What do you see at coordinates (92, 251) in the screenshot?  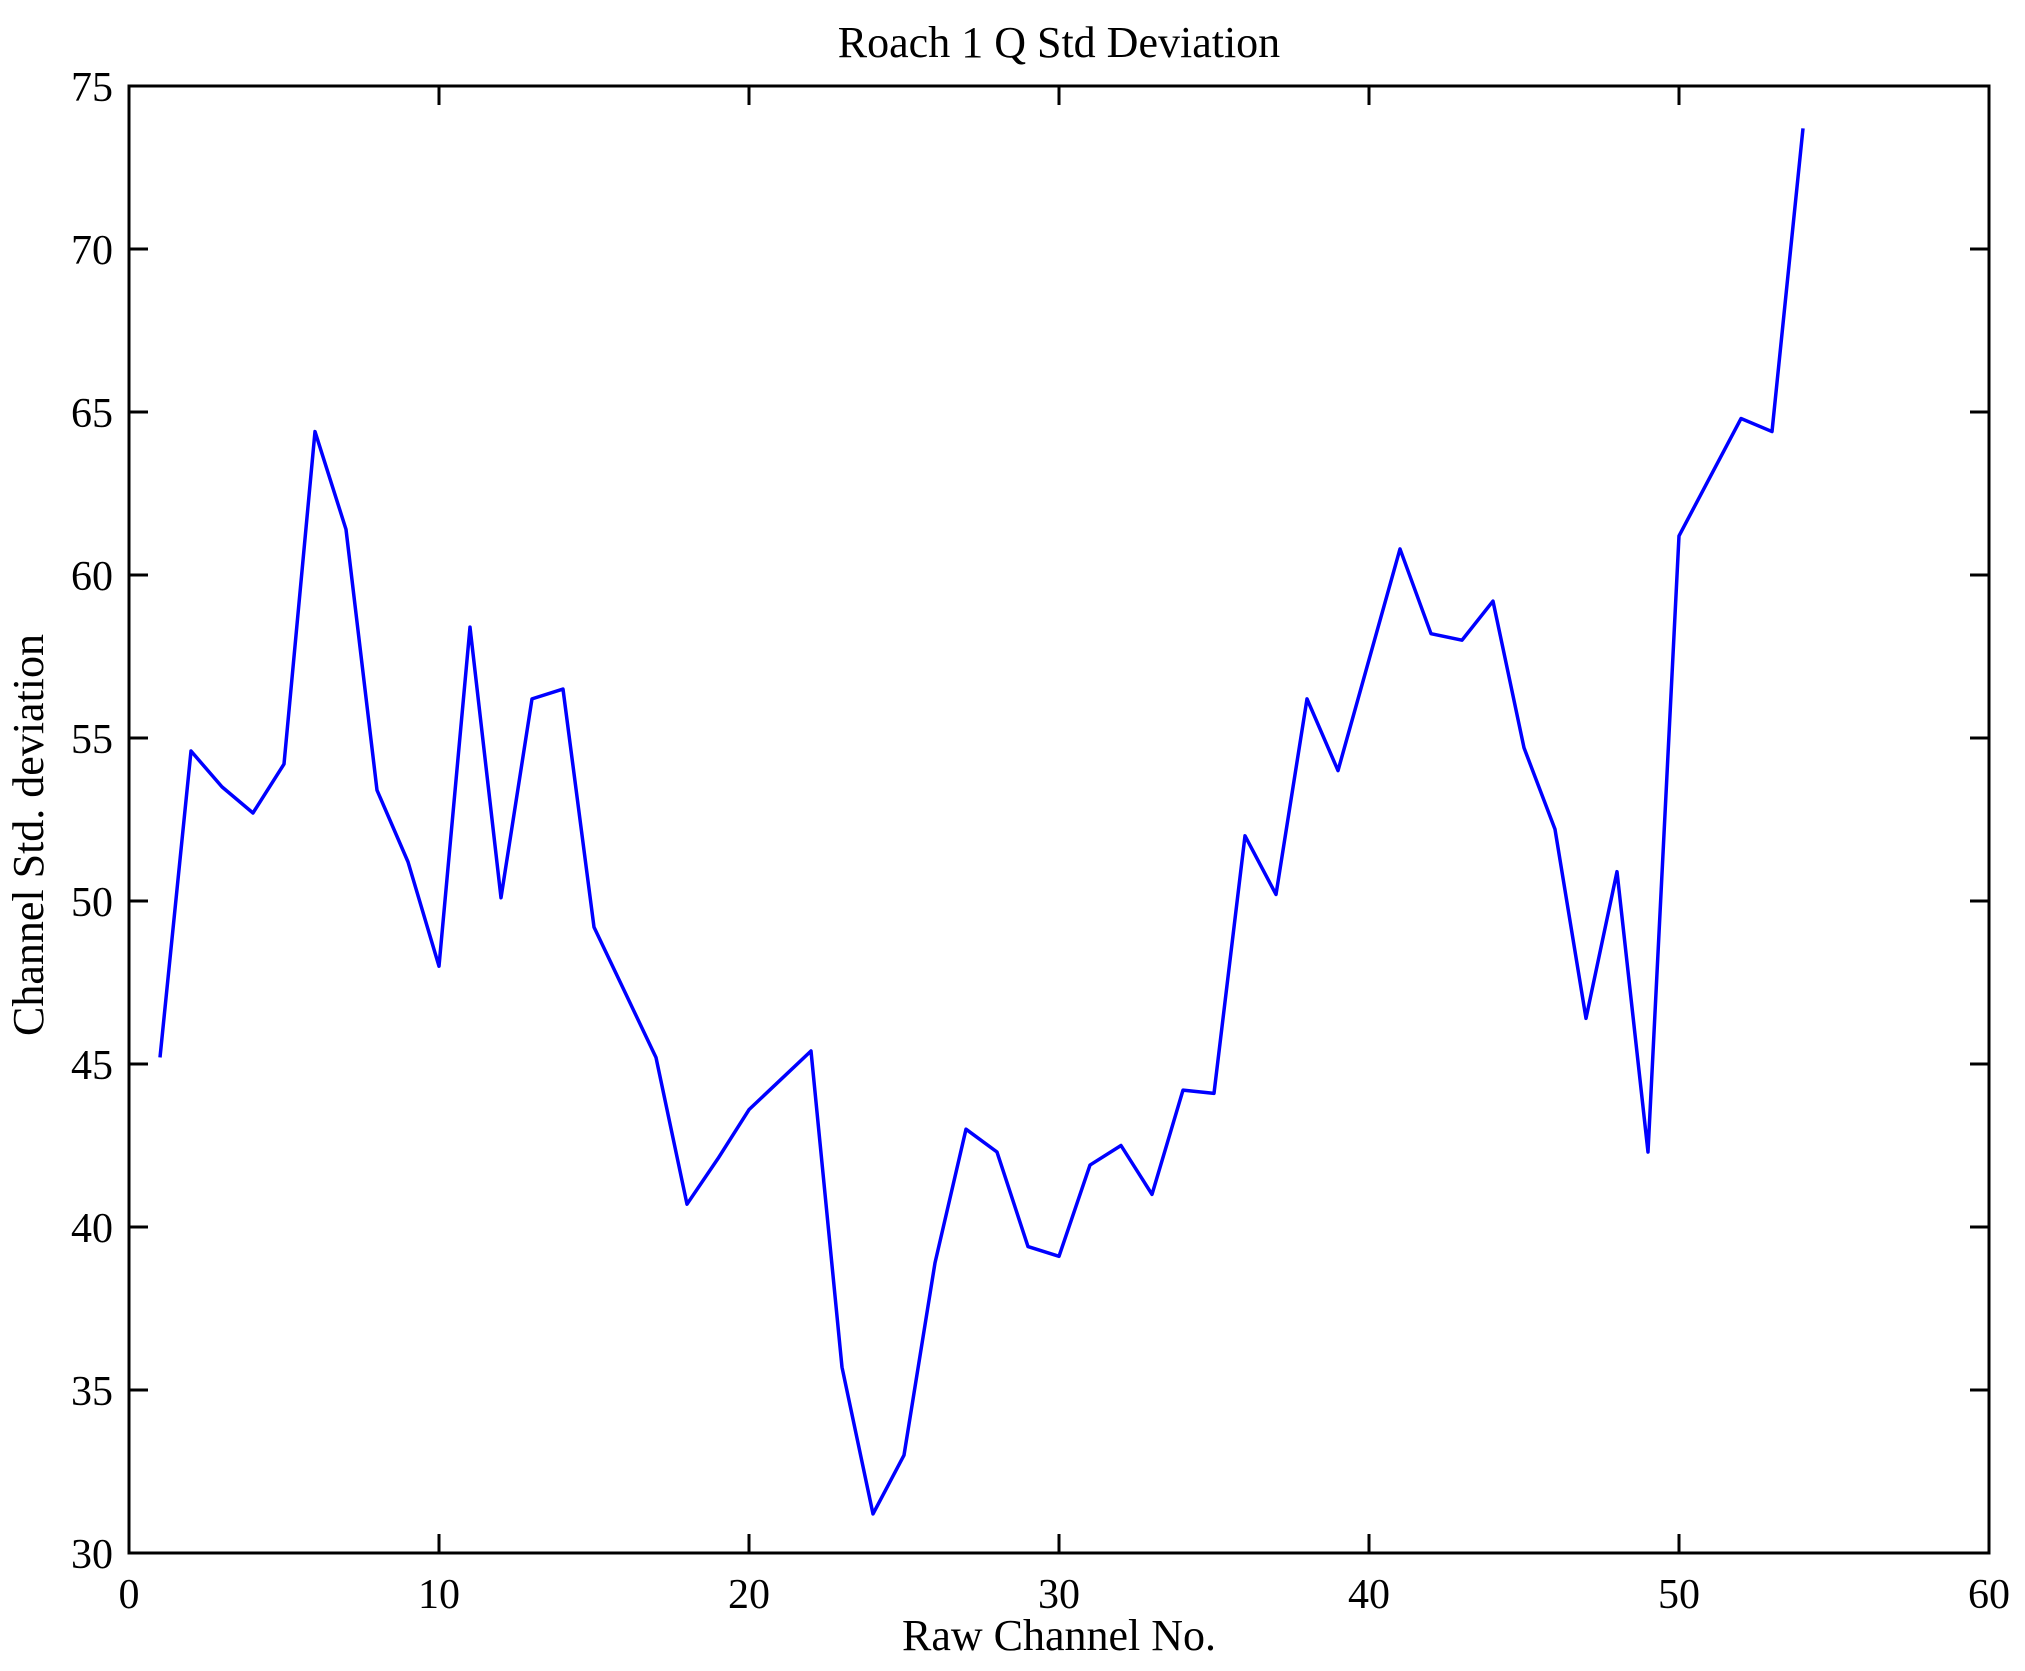 I see `y-tick-label: 70` at bounding box center [92, 251].